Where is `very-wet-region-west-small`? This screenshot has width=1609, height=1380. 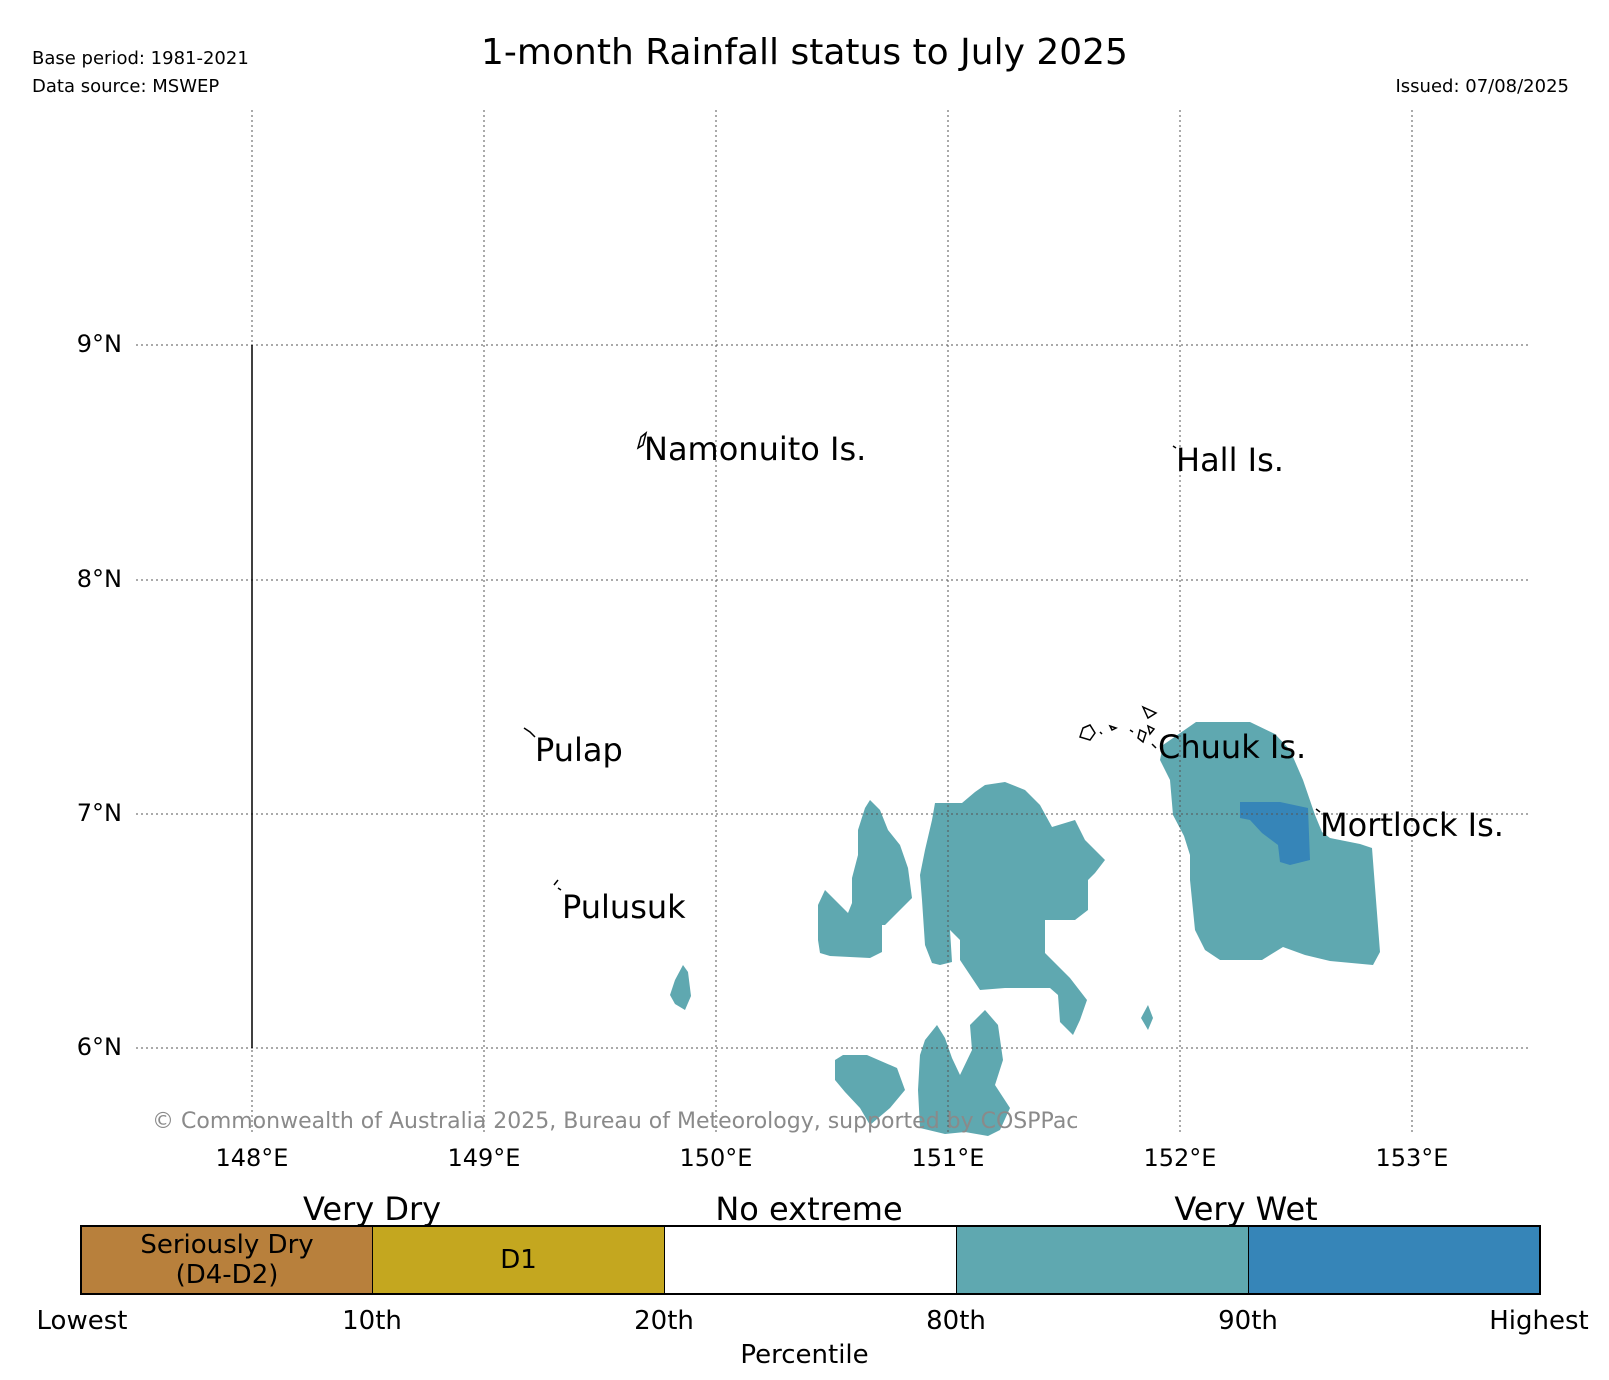 very-wet-region-west-small is located at coordinates (680, 987).